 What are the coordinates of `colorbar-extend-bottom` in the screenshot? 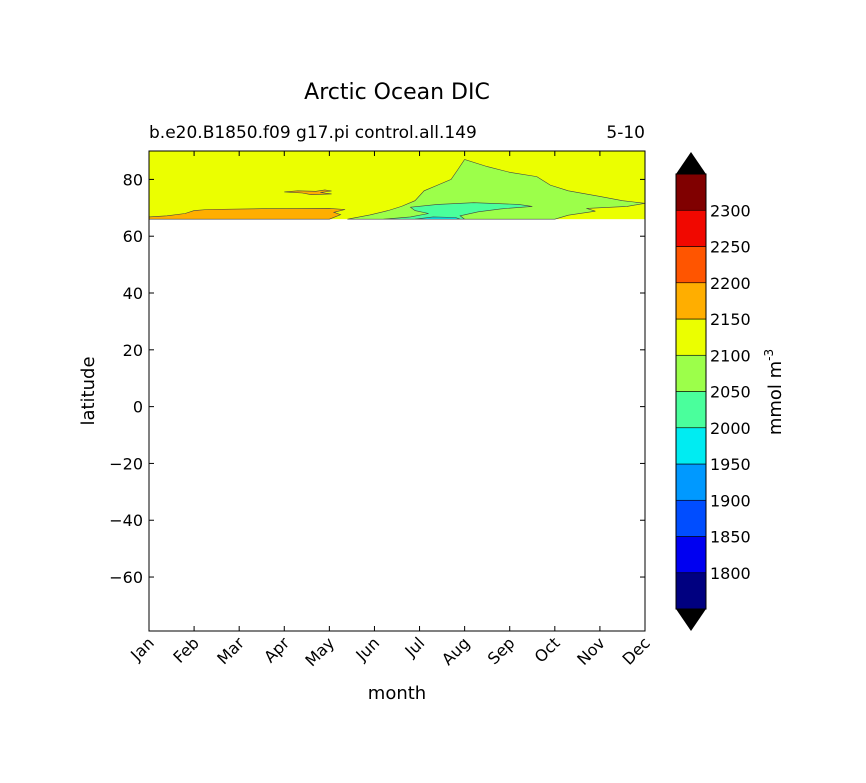 It's located at (691, 620).